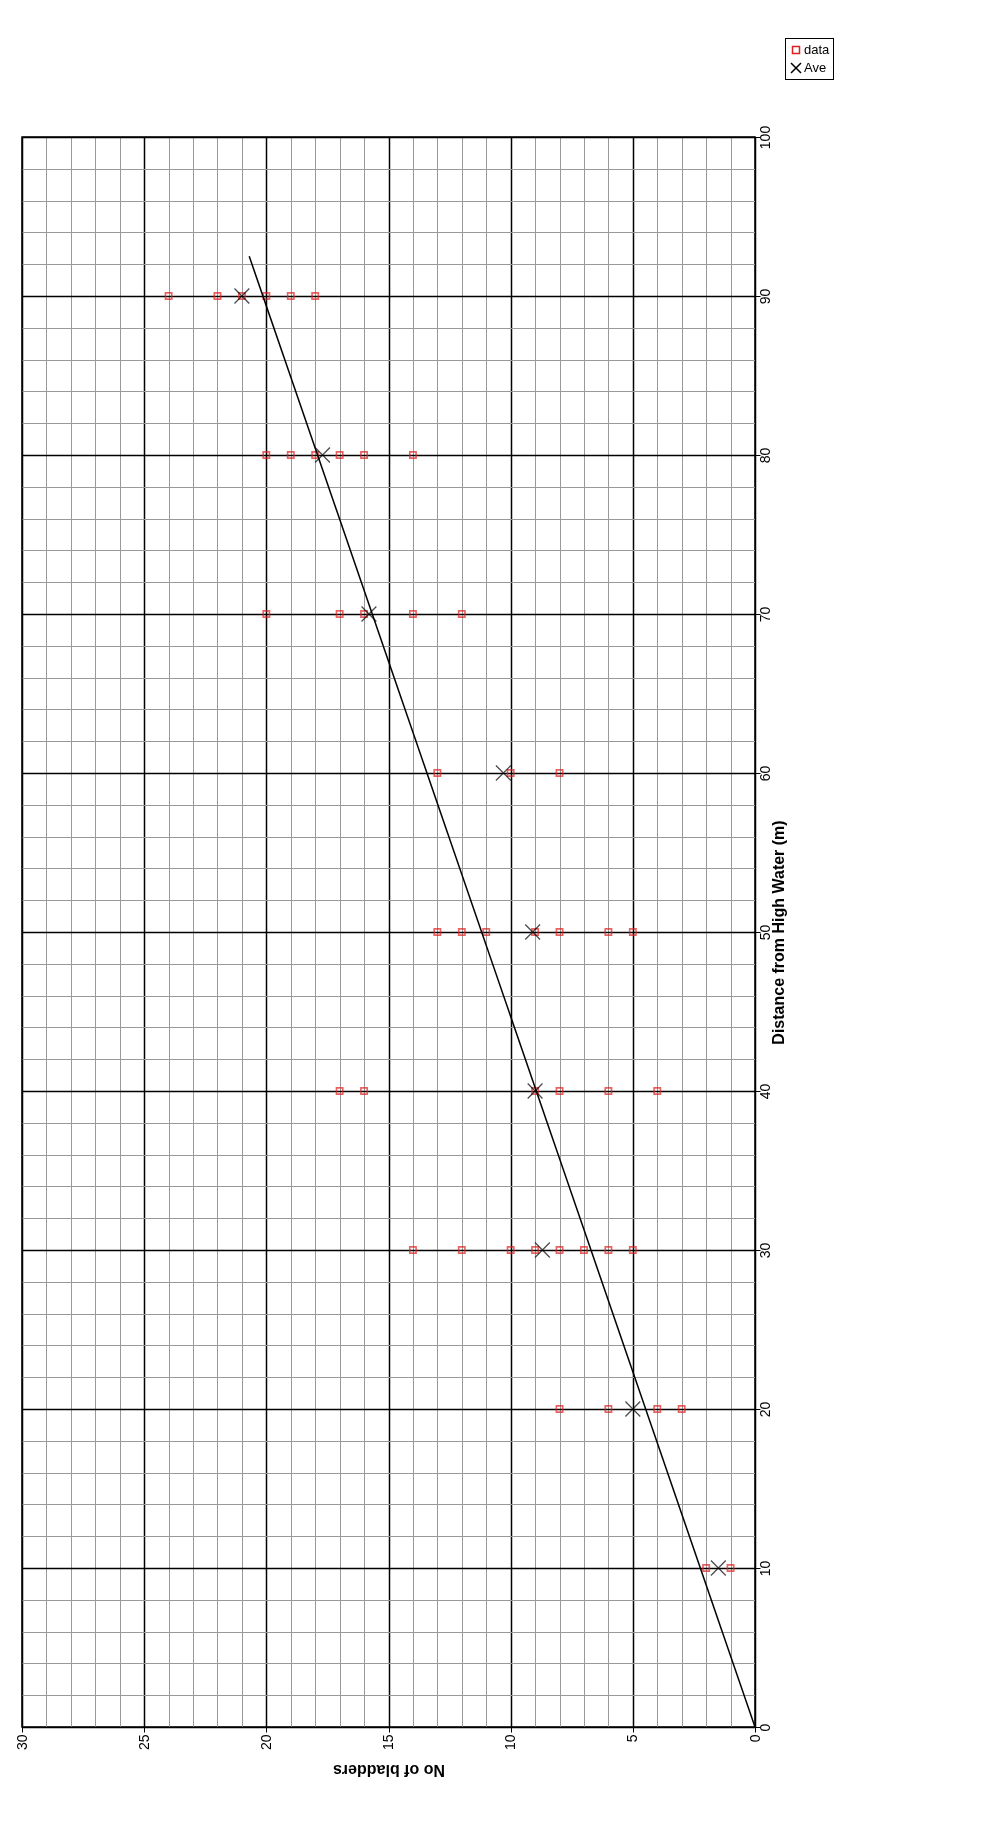 The width and height of the screenshot is (981, 1833). Describe the element at coordinates (764, 773) in the screenshot. I see `y-tick-label: 60` at that location.